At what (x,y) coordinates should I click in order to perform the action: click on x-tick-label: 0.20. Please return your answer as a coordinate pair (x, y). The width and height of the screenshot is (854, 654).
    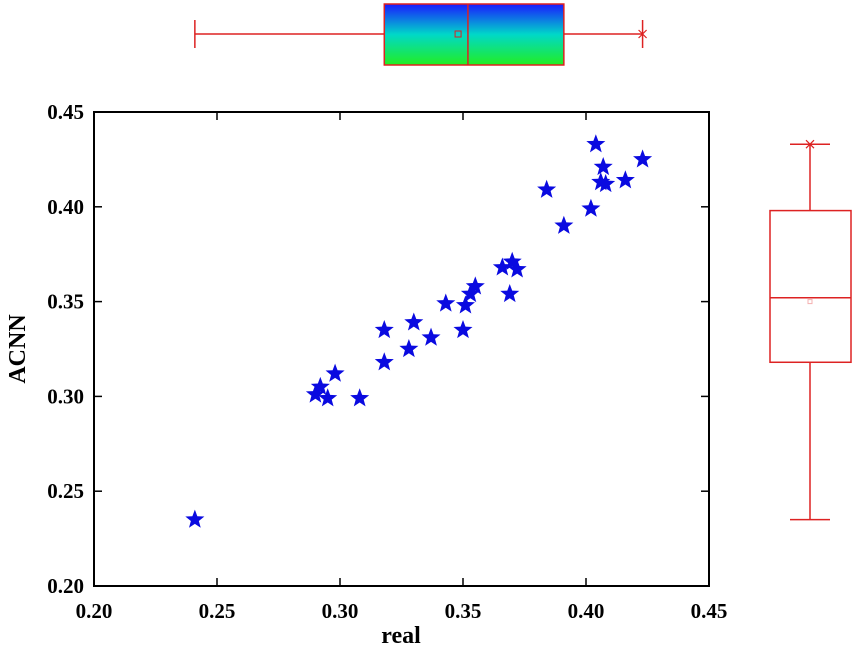
    Looking at the image, I should click on (94, 611).